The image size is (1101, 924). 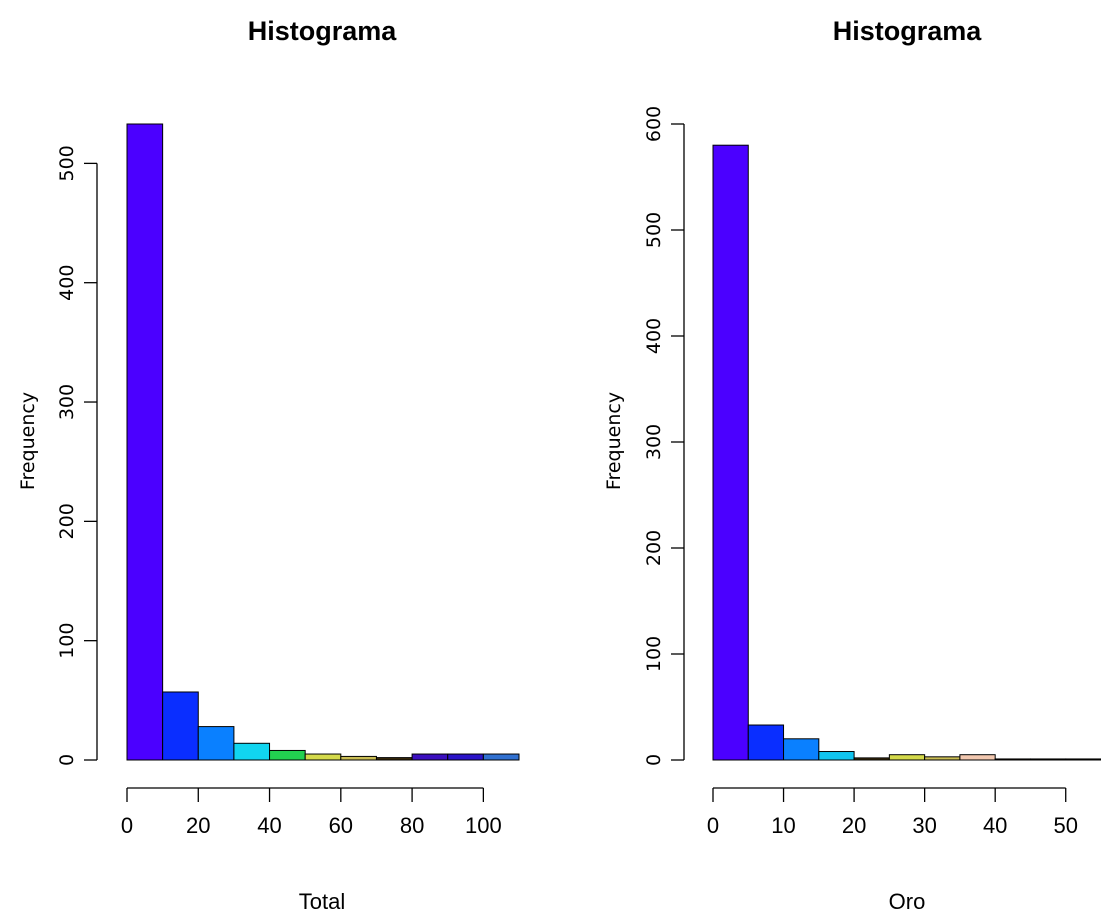 What do you see at coordinates (341, 825) in the screenshot?
I see `x-tick-label: 60` at bounding box center [341, 825].